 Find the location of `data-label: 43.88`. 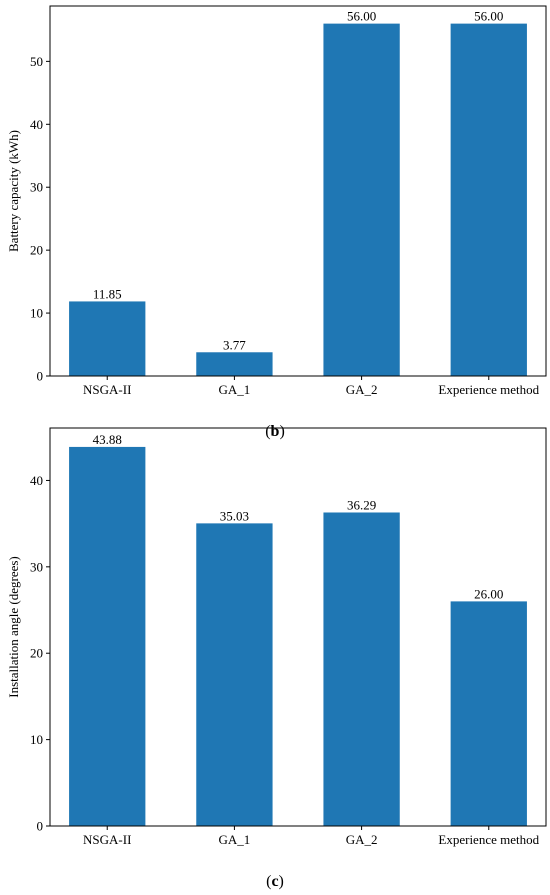

data-label: 43.88 is located at coordinates (107, 439).